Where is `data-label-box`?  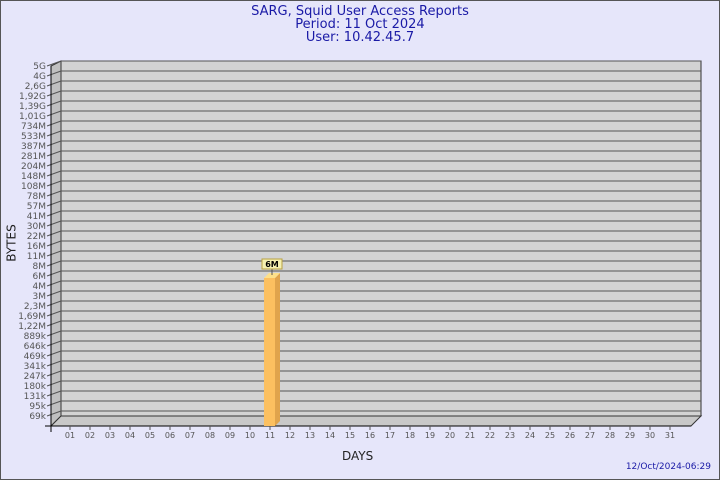 data-label-box is located at coordinates (272, 264).